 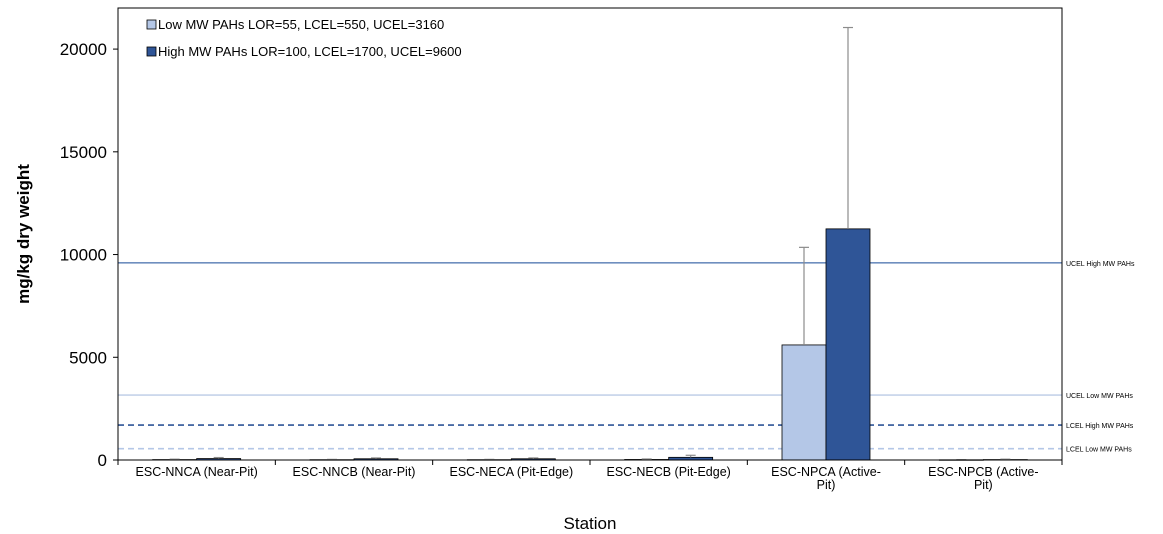 What do you see at coordinates (301, 24) in the screenshot?
I see `legend-label-low-mw: Low MW PAHs LOR=55, LCEL=550, UCEL=3160` at bounding box center [301, 24].